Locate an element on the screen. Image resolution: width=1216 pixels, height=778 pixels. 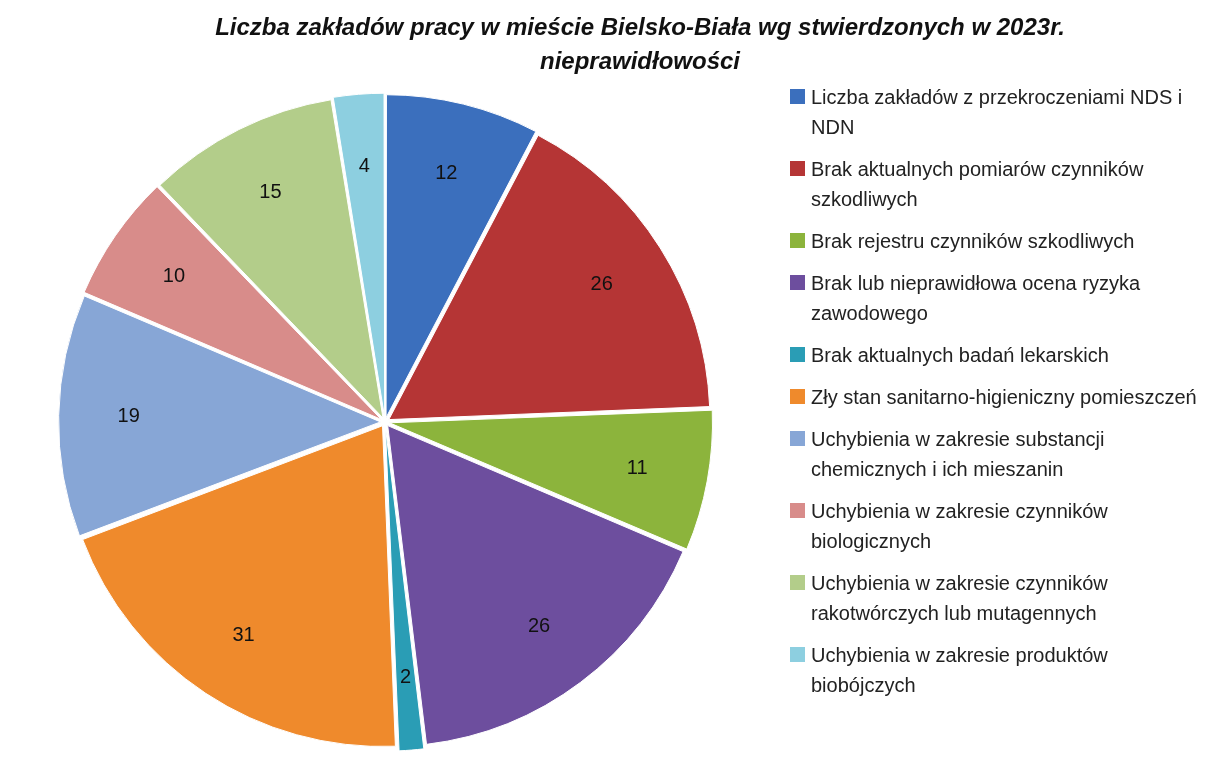
legend-label: Zły stan sanitarno-higieniczny pomieszczeń is located at coordinates (1004, 397).